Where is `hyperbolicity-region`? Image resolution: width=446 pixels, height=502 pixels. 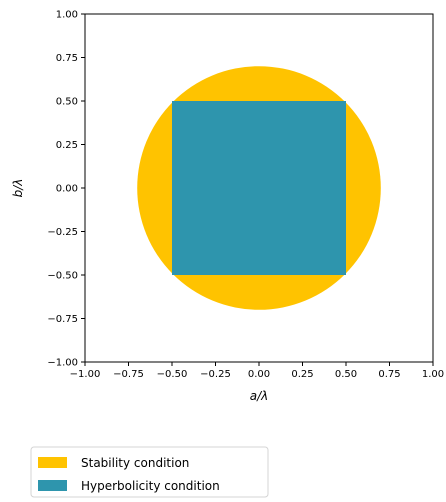 hyperbolicity-region is located at coordinates (259, 188).